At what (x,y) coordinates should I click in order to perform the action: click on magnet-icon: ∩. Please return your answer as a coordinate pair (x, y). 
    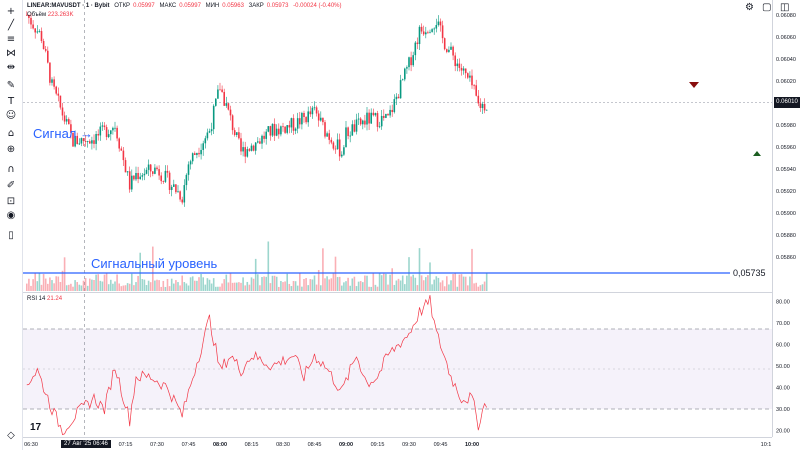
    Looking at the image, I should click on (11, 169).